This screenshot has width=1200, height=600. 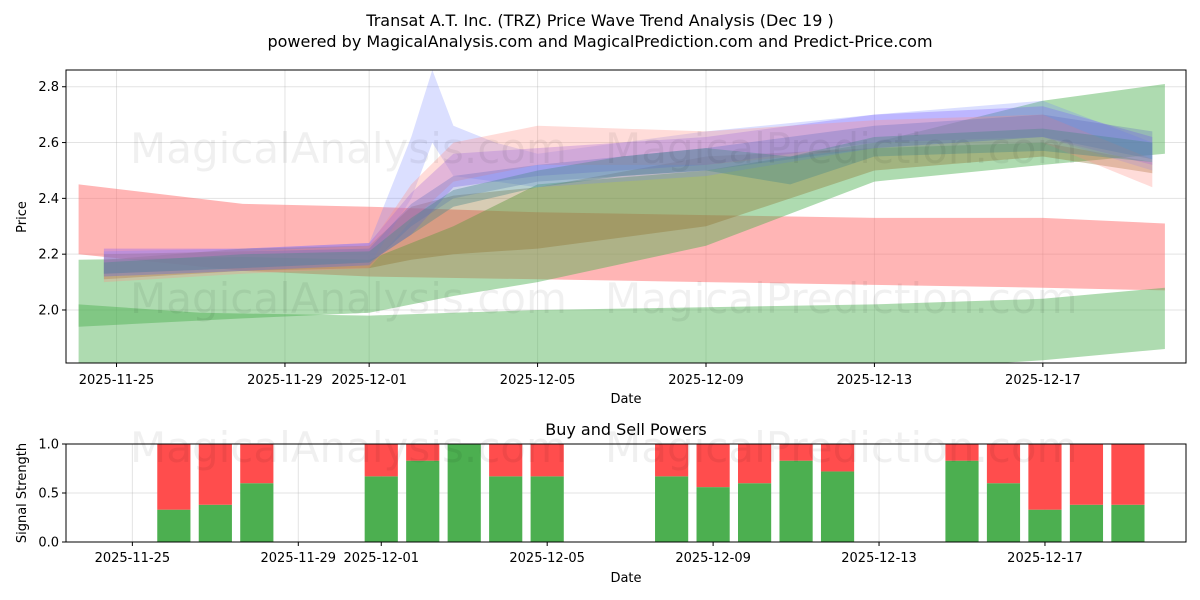 I want to click on top-x-axis-title: Date, so click(x=625, y=399).